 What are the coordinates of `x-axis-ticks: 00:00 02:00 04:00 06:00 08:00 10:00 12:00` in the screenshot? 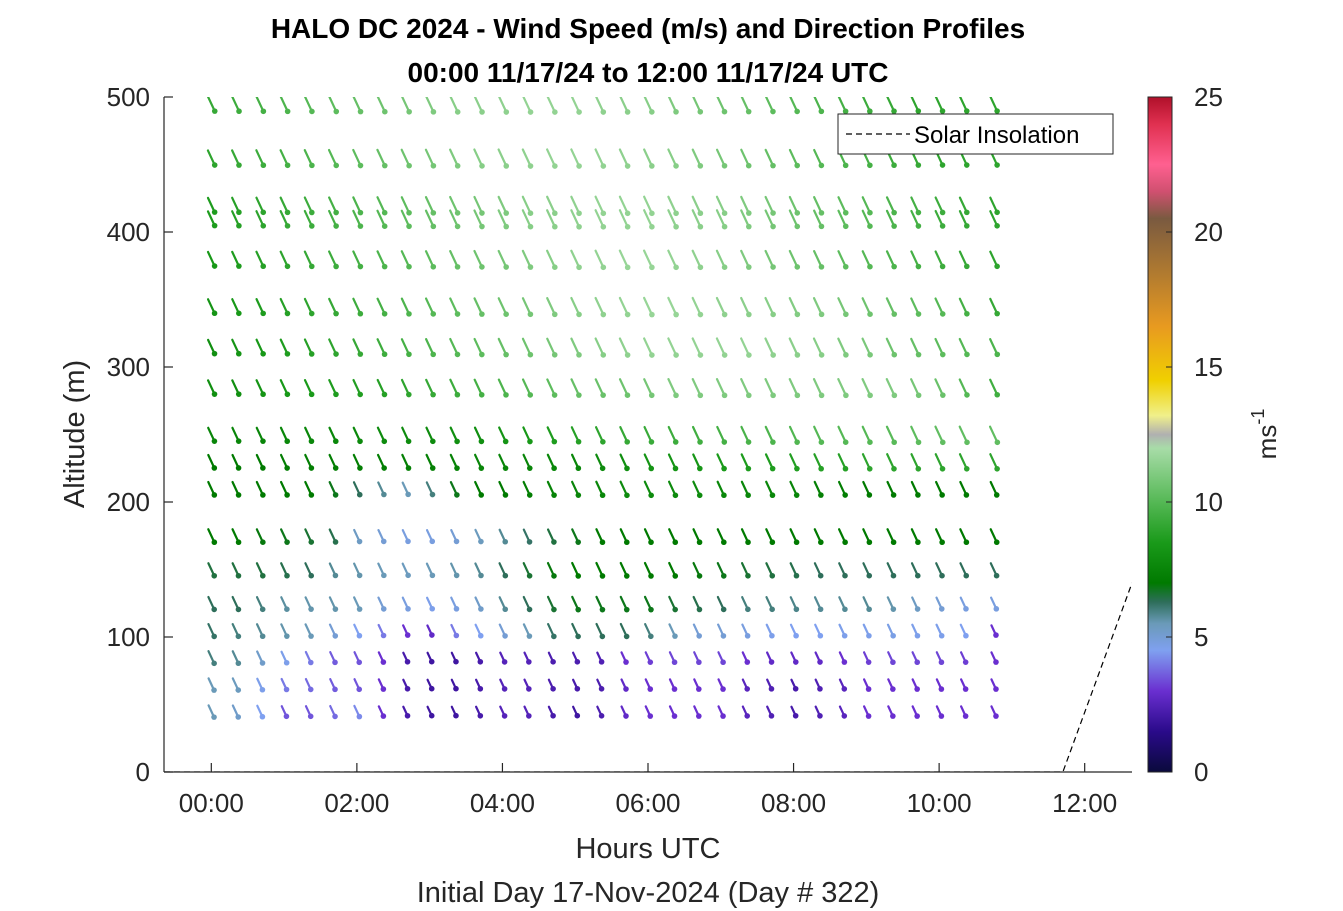 It's located at (648, 790).